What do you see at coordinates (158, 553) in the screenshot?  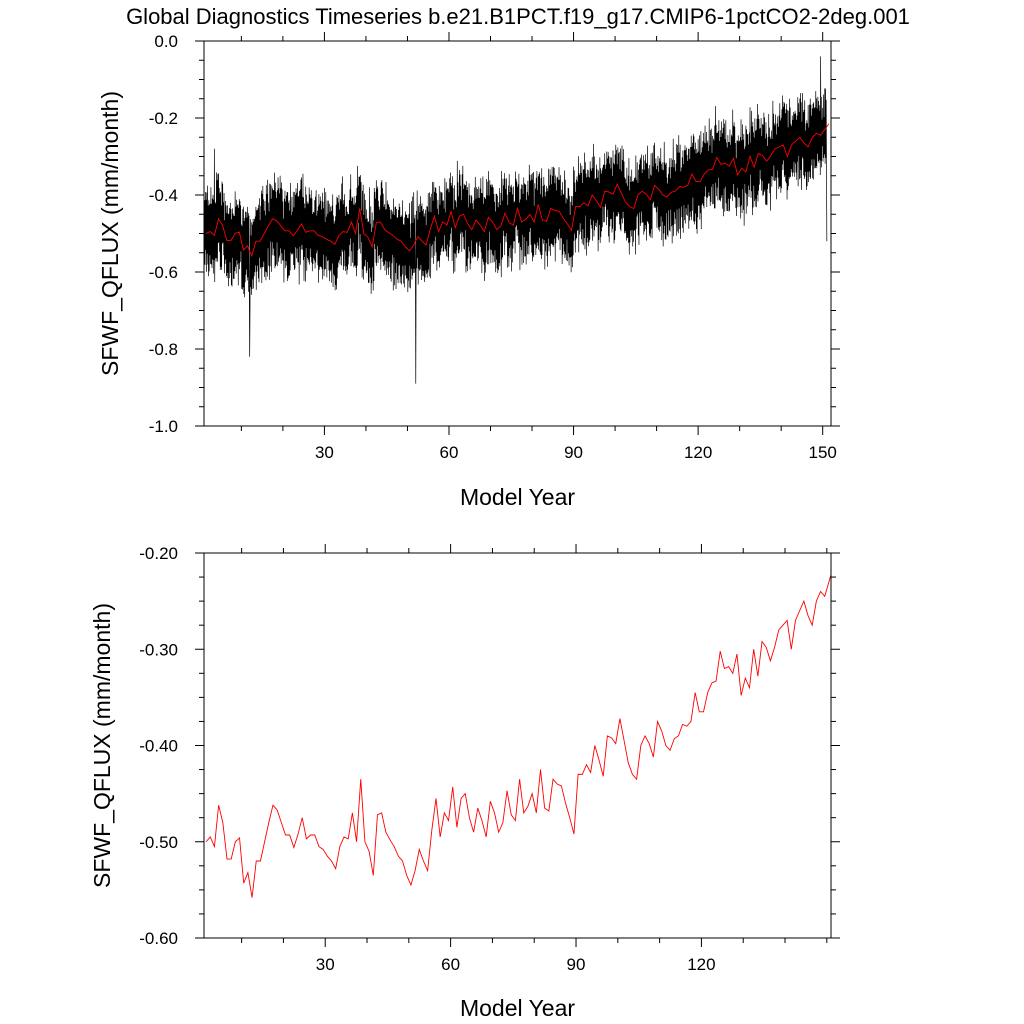 I see `y-tick-label: -0.20` at bounding box center [158, 553].